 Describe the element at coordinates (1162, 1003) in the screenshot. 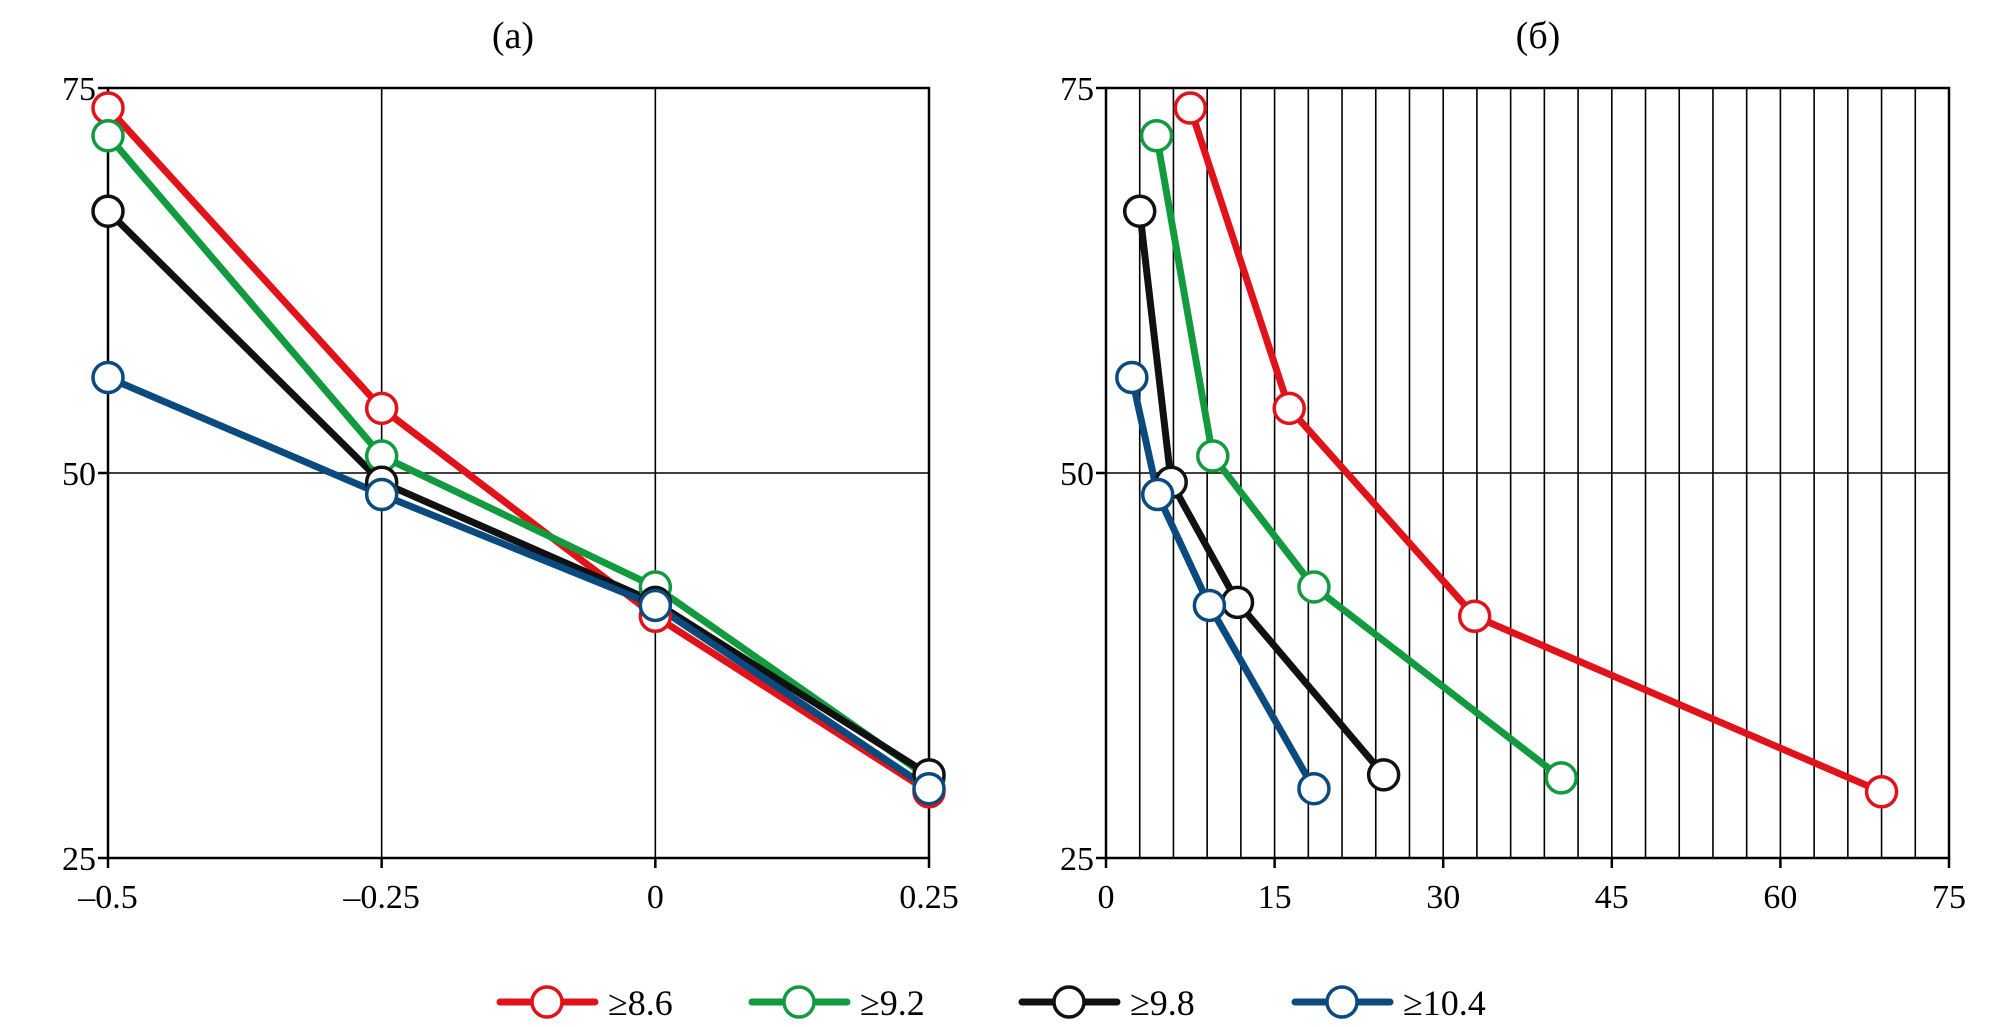

I see `legend-label: ≥9.8` at that location.